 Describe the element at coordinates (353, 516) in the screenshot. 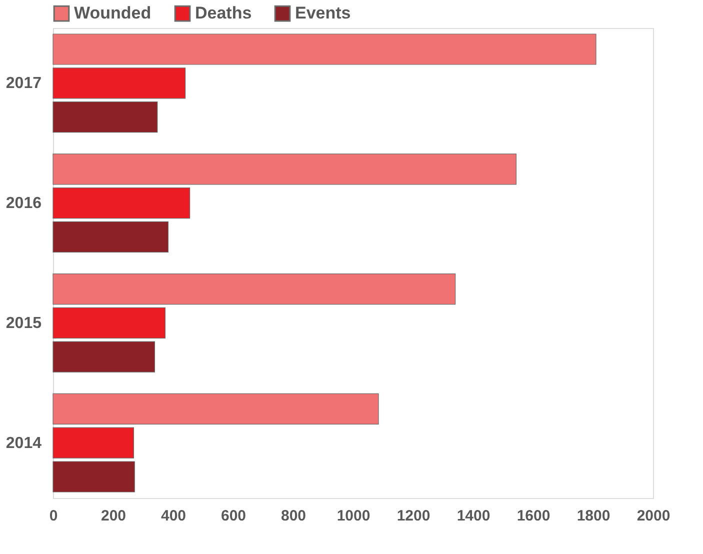

I see `x-tick-label: 1000` at that location.